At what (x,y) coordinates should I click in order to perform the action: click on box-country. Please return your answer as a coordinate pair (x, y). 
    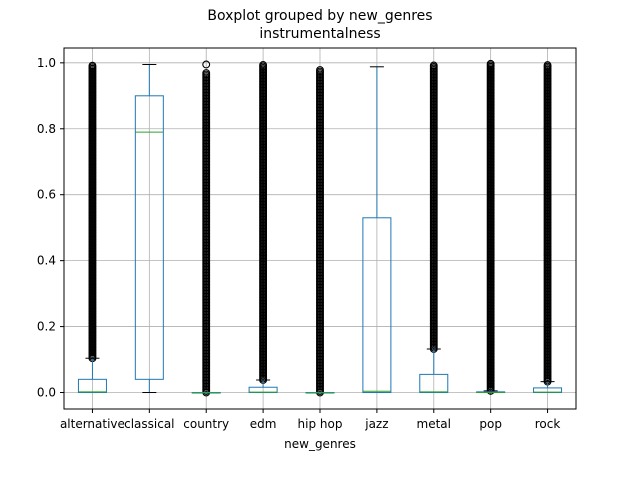
    Looking at the image, I should click on (206, 228).